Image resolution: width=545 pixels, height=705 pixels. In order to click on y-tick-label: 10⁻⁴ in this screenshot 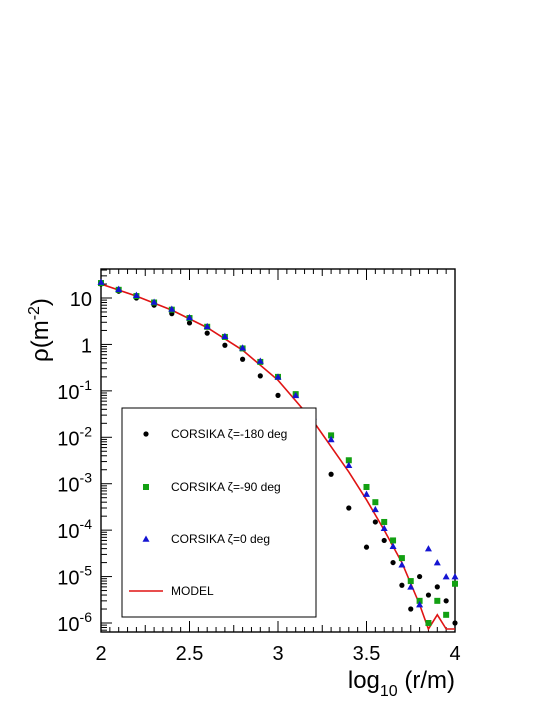, I will do `click(74, 529)`.